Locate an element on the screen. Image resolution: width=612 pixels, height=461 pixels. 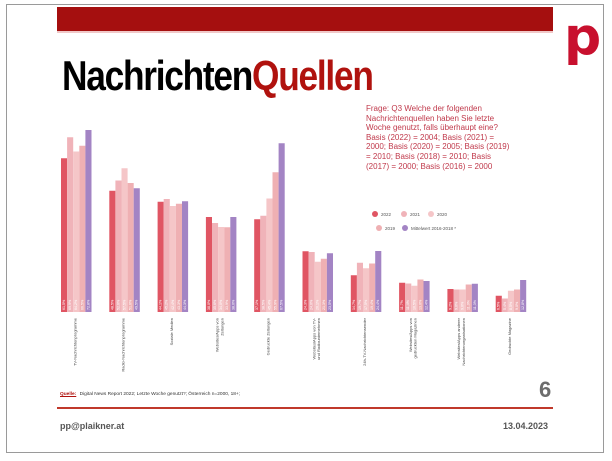
category-label-line: Websites/Apps von TV- is located at coordinates (313, 338).